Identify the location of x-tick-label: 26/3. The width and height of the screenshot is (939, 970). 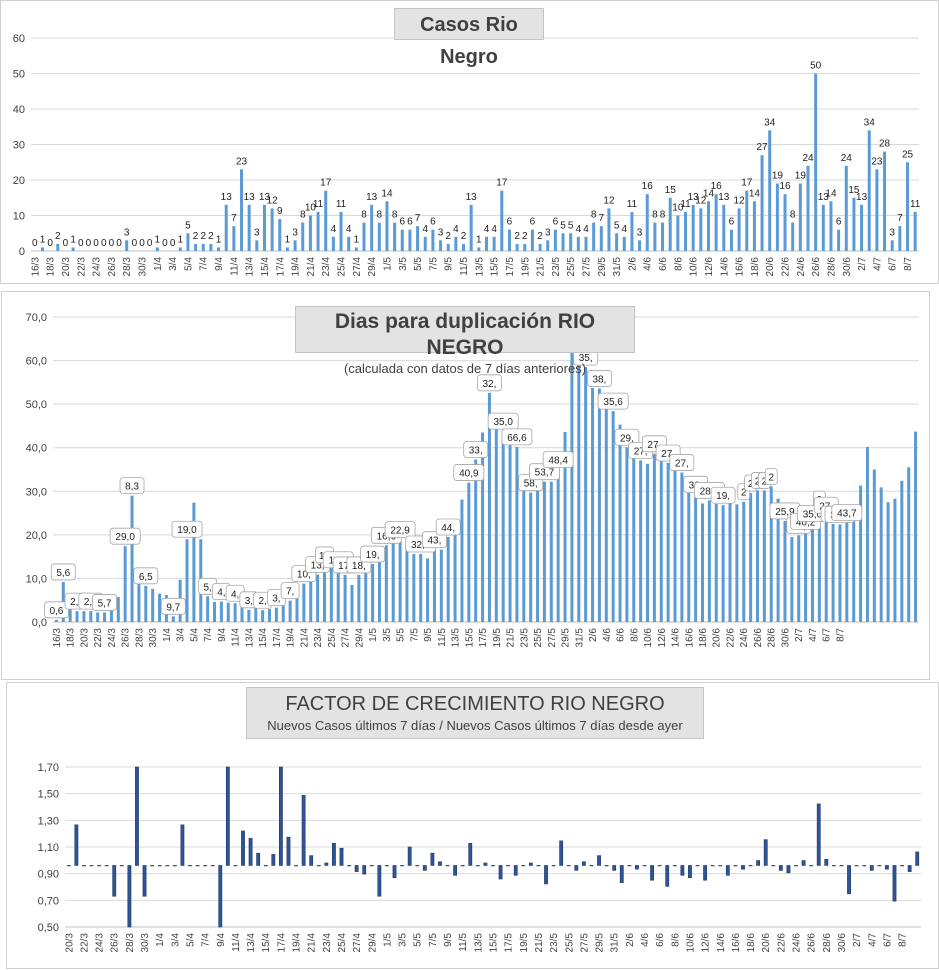
(126, 638).